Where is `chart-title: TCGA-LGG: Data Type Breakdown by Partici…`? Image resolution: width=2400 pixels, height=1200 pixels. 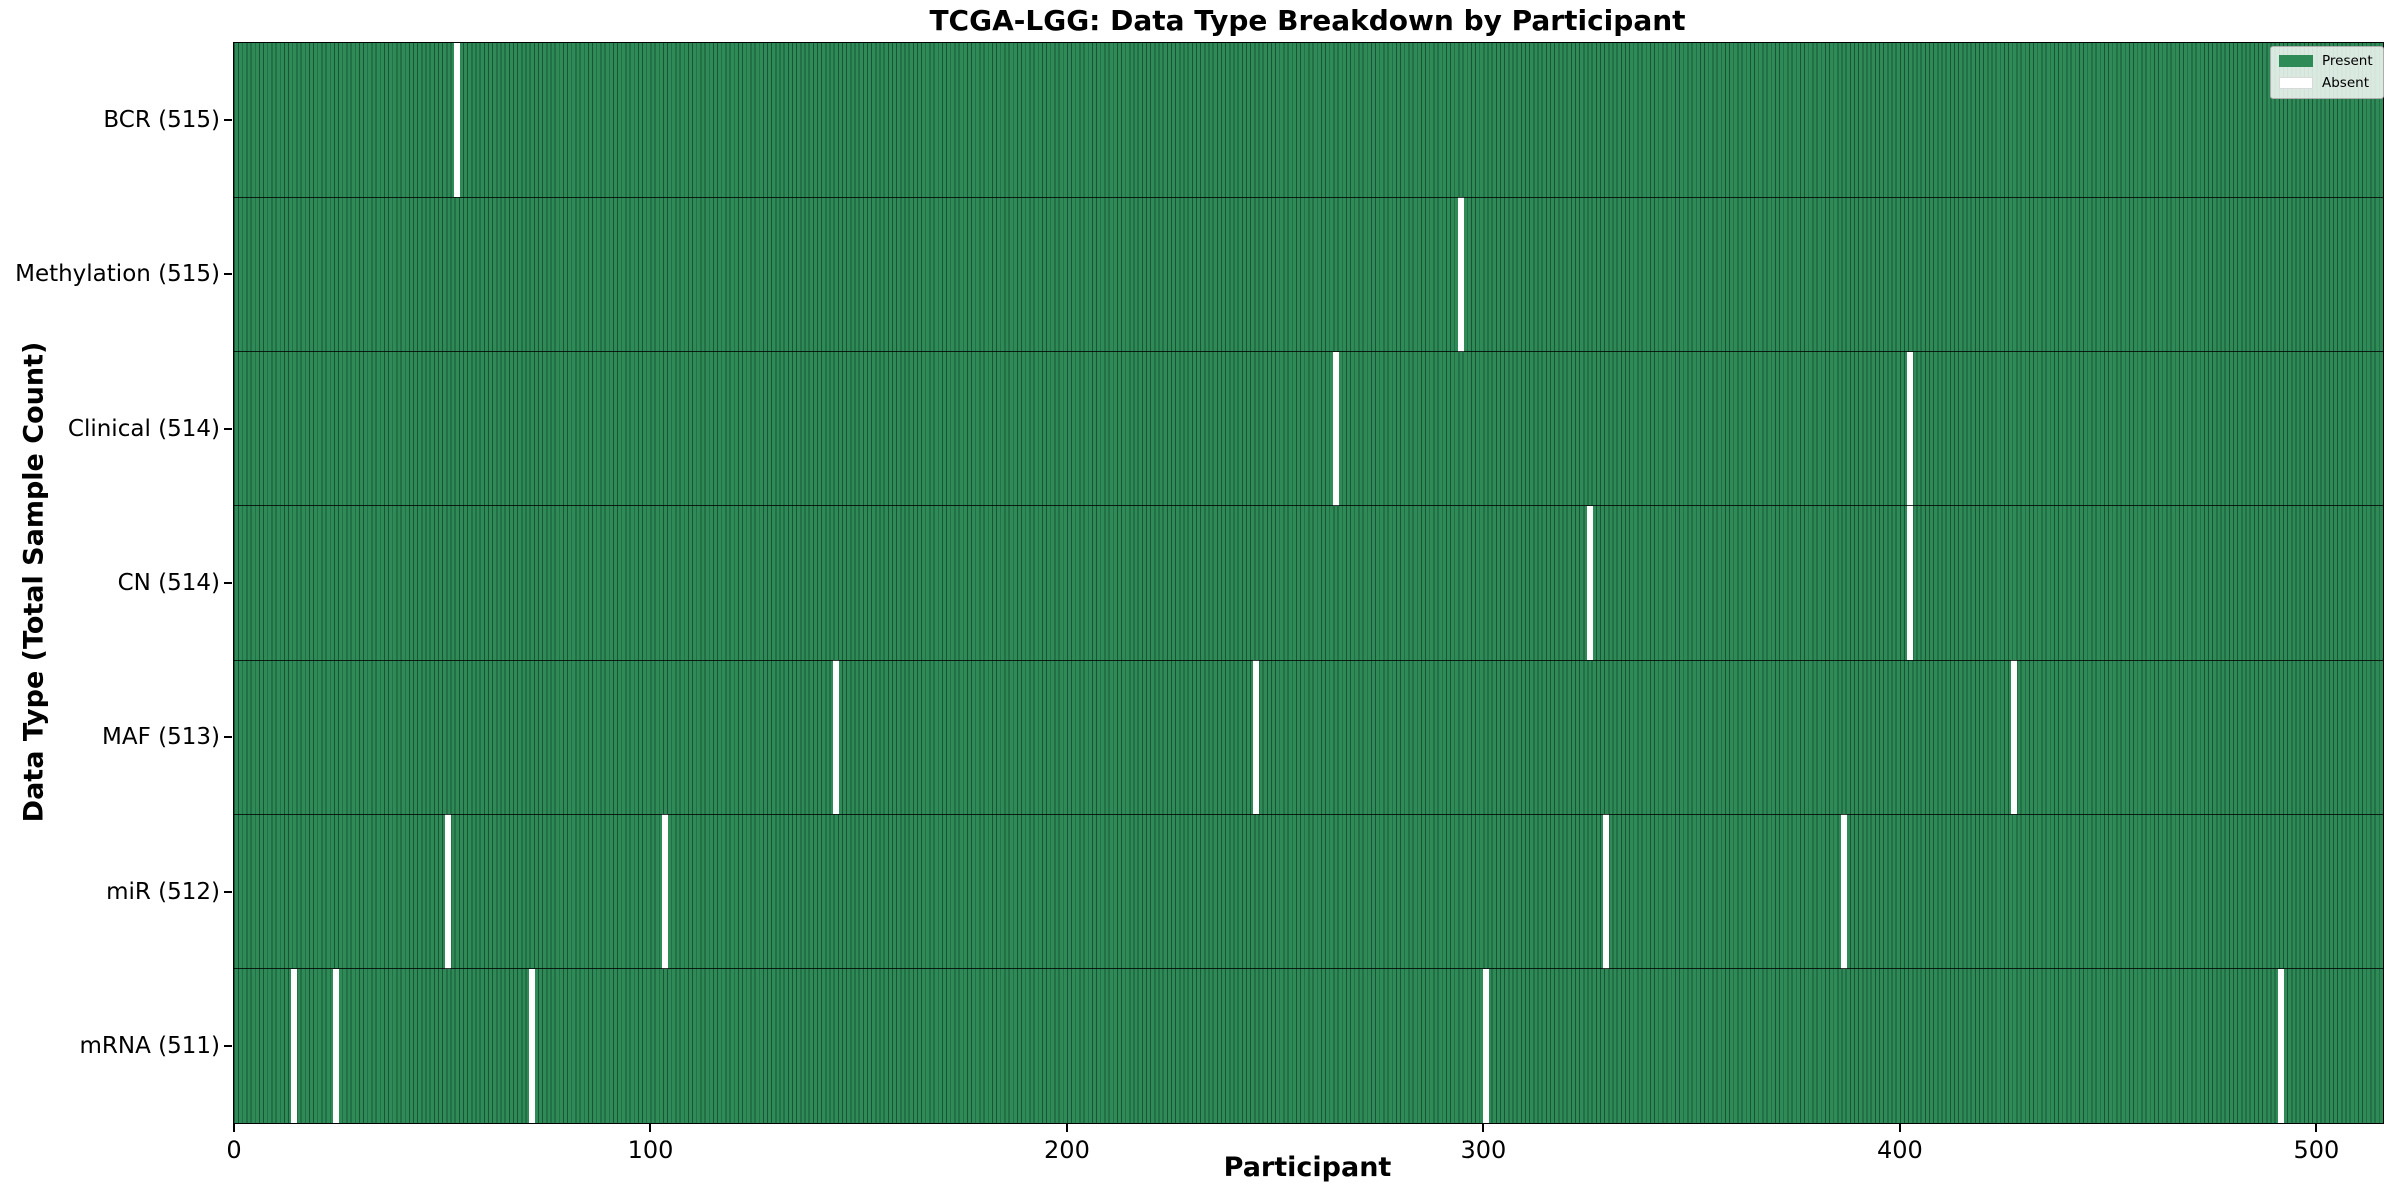 chart-title: TCGA-LGG: Data Type Breakdown by Partici… is located at coordinates (1307, 20).